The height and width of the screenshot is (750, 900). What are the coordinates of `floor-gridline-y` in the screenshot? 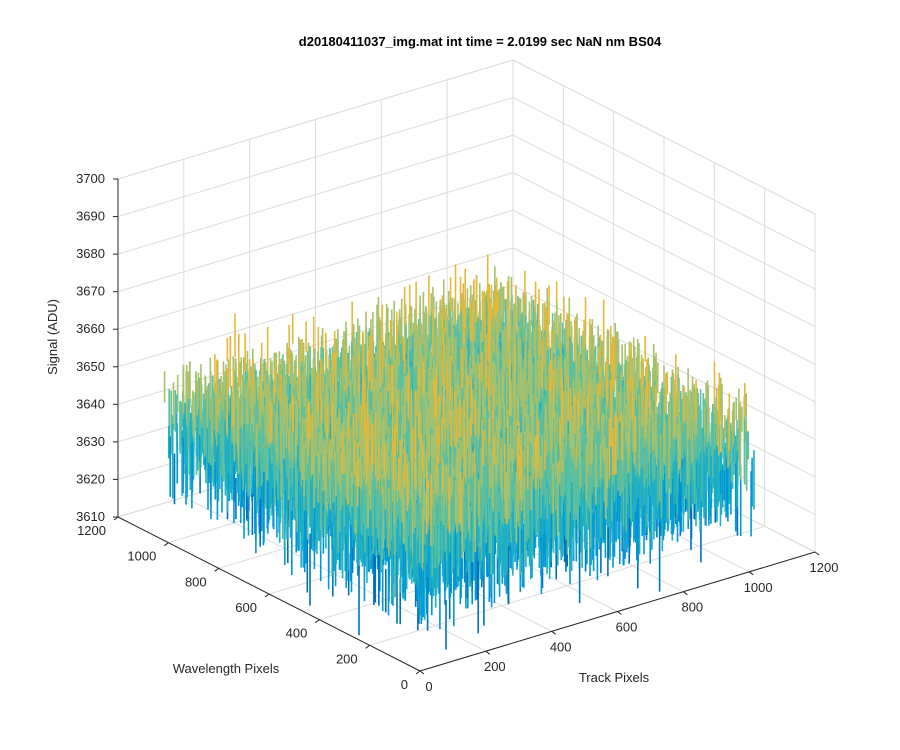 It's located at (567, 585).